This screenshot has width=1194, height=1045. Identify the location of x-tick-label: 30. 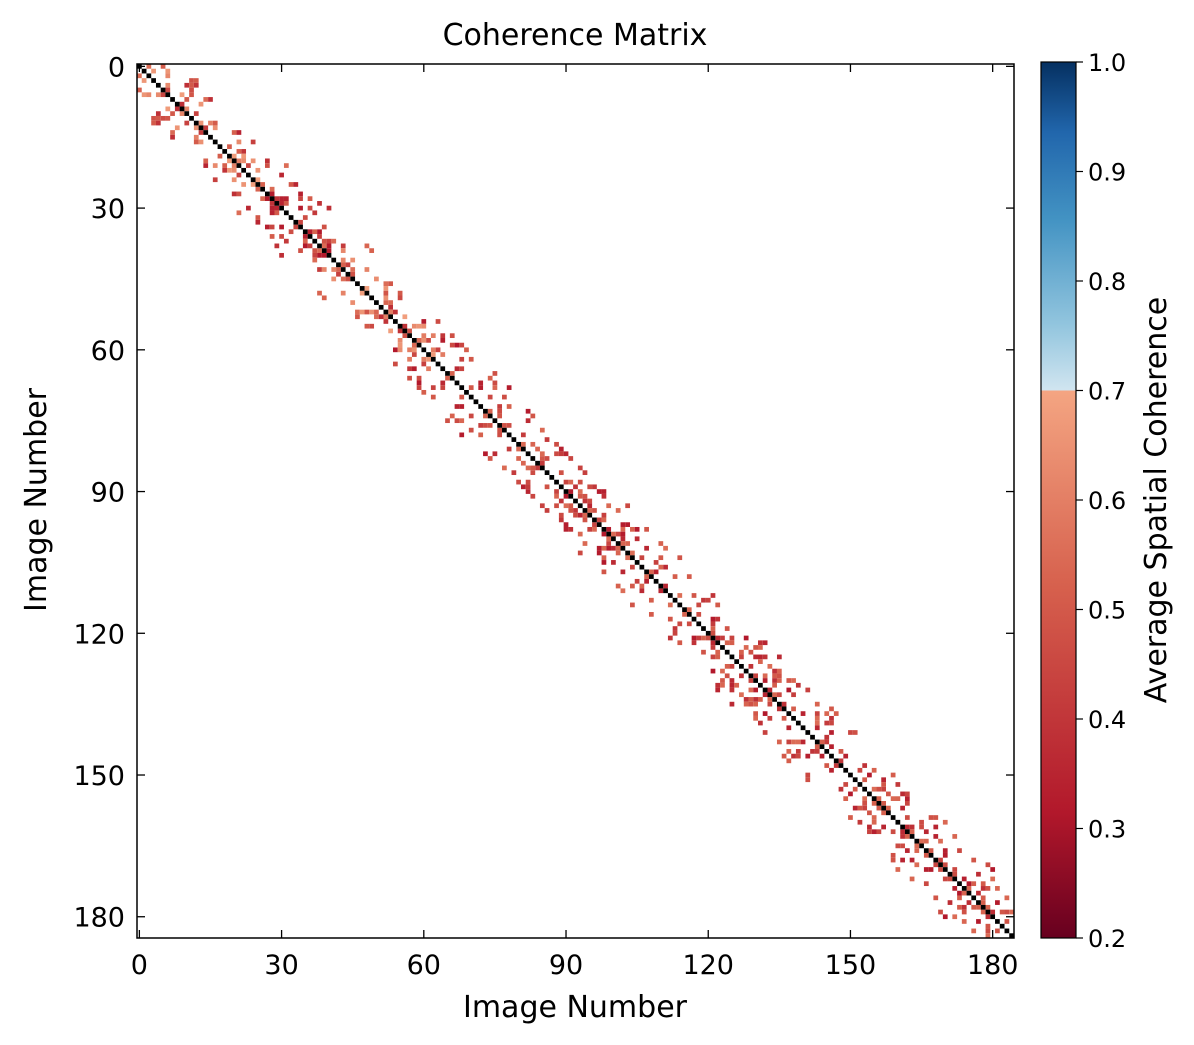
(281, 965).